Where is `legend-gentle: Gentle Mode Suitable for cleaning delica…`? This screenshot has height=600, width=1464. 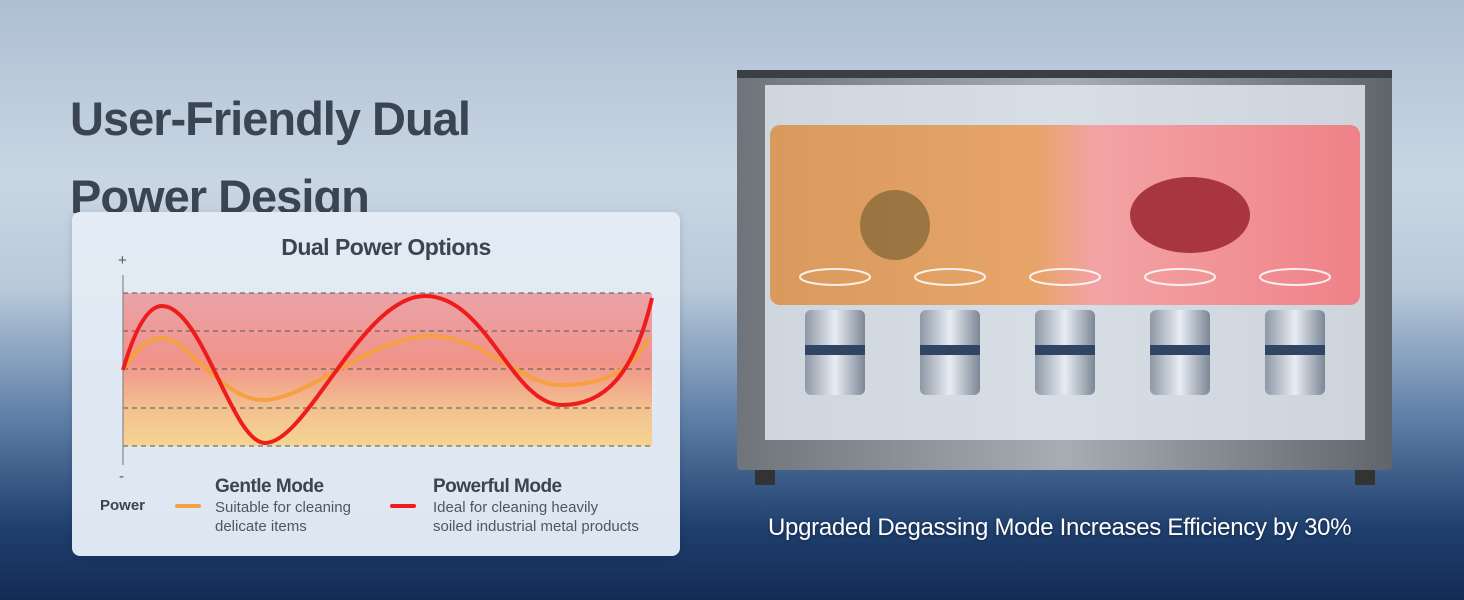 legend-gentle: Gentle Mode Suitable for cleaning delica… is located at coordinates (283, 506).